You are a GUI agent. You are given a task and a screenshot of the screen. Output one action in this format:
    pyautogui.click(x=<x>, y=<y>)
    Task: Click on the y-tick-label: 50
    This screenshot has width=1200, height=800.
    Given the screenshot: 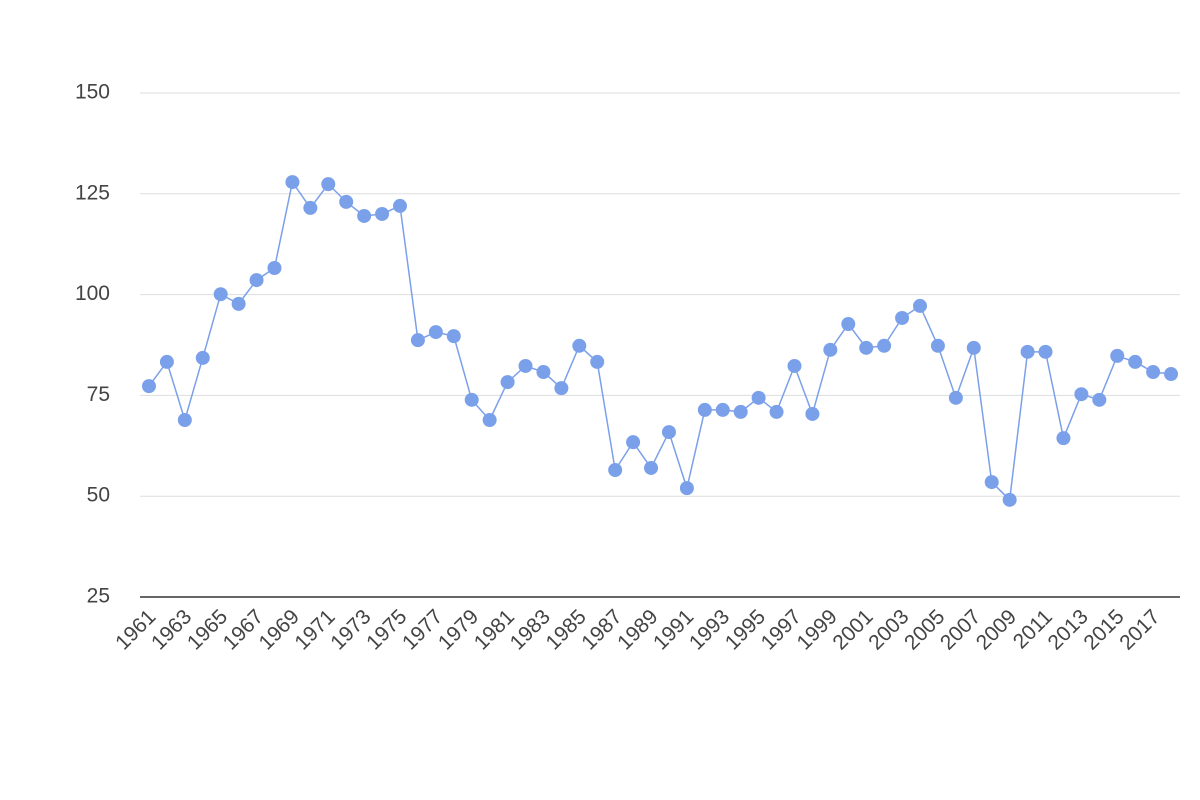 What is the action you would take?
    pyautogui.click(x=98, y=495)
    